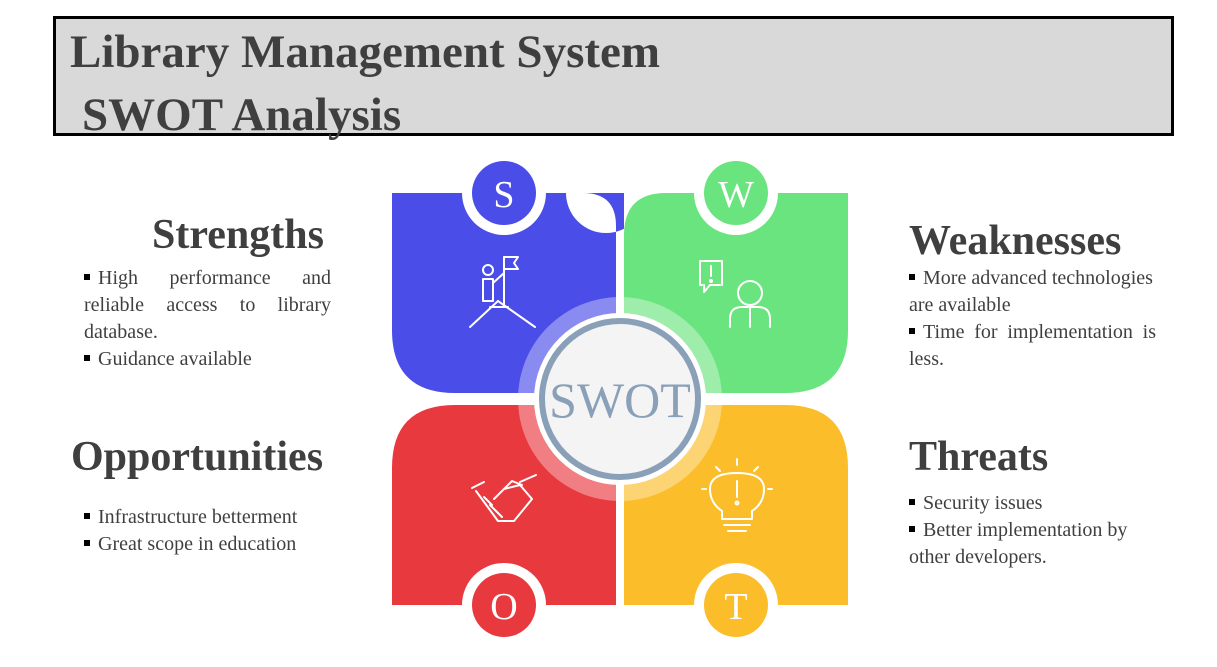 Image resolution: width=1217 pixels, height=667 pixels. Describe the element at coordinates (979, 457) in the screenshot. I see `threats-heading: Threats` at that location.